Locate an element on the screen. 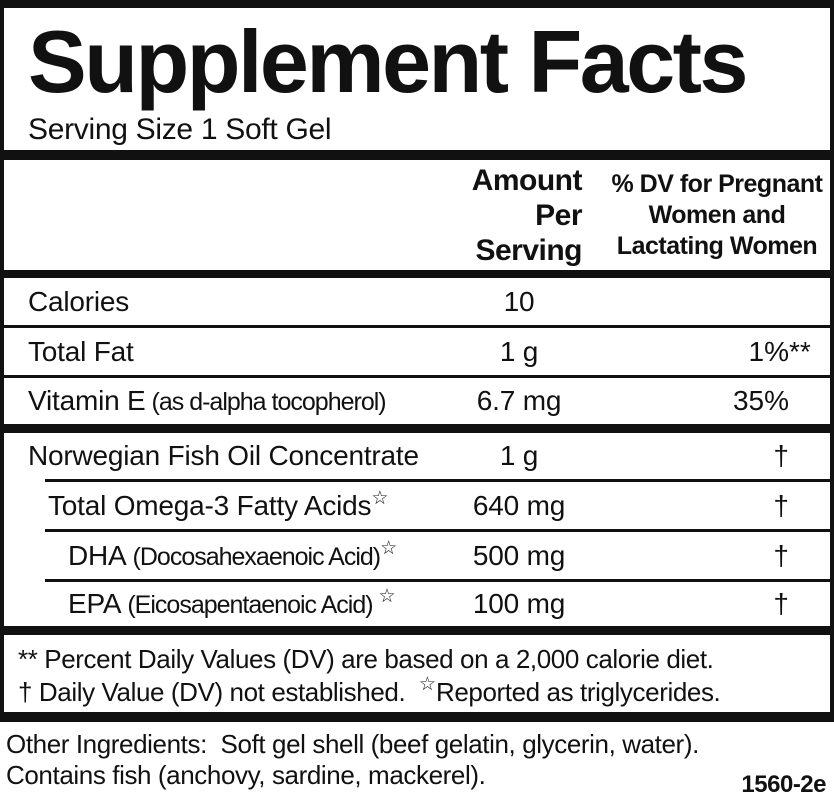 The image size is (834, 803). dv-header-line1: % DV for Pregnant is located at coordinates (717, 183).